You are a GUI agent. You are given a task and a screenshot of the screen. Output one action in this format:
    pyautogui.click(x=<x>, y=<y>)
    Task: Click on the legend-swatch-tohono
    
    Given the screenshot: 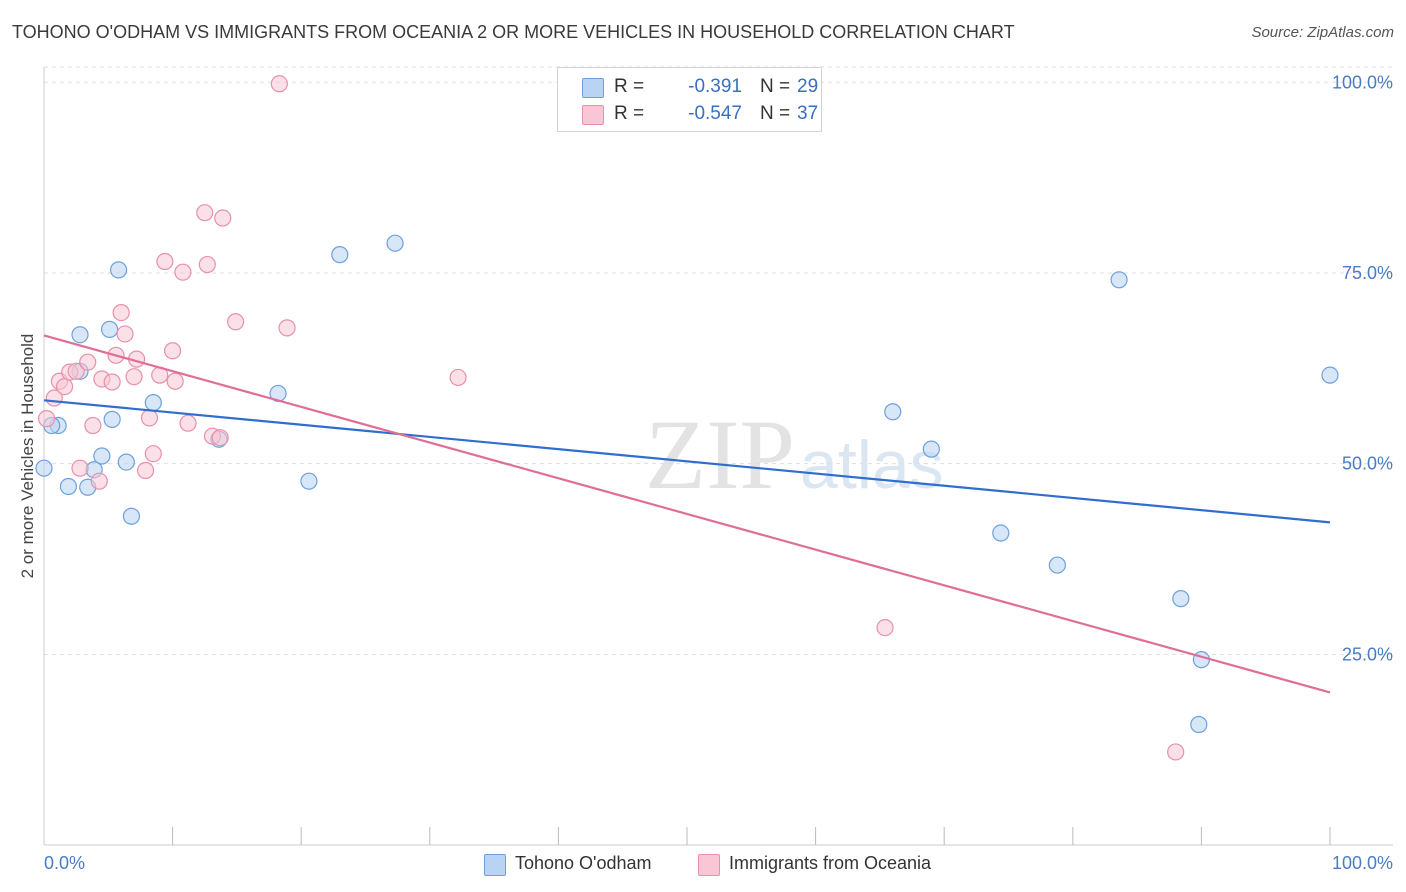 What is the action you would take?
    pyautogui.click(x=495, y=865)
    